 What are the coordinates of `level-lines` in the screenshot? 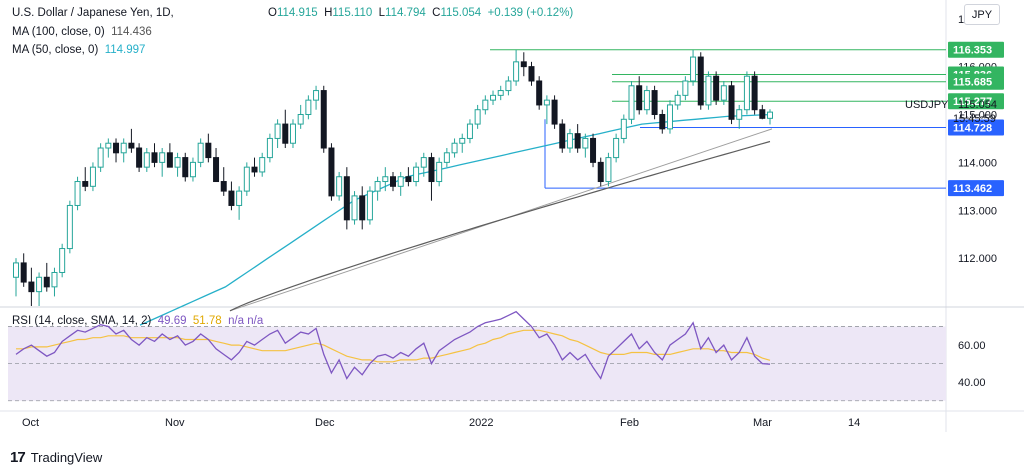 It's located at (718, 119).